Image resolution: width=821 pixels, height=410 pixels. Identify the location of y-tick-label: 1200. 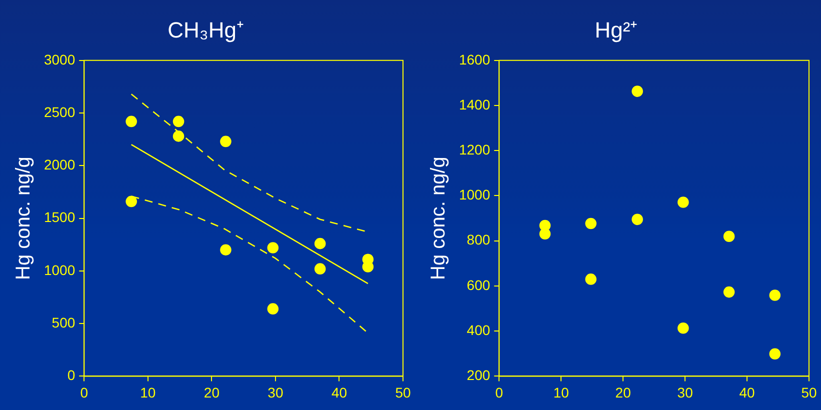
(474, 149).